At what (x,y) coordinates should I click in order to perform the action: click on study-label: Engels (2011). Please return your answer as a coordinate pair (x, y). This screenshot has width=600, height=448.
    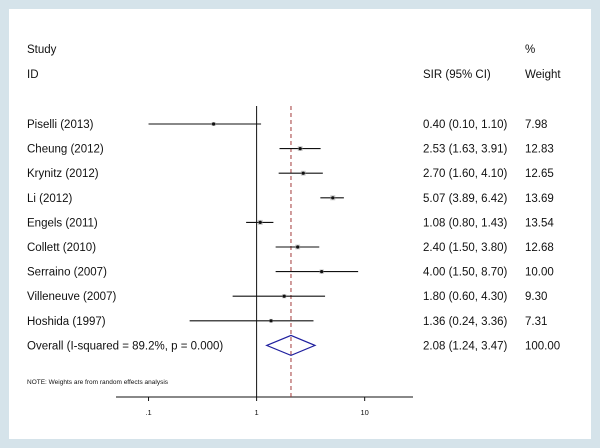
    Looking at the image, I should click on (62, 223).